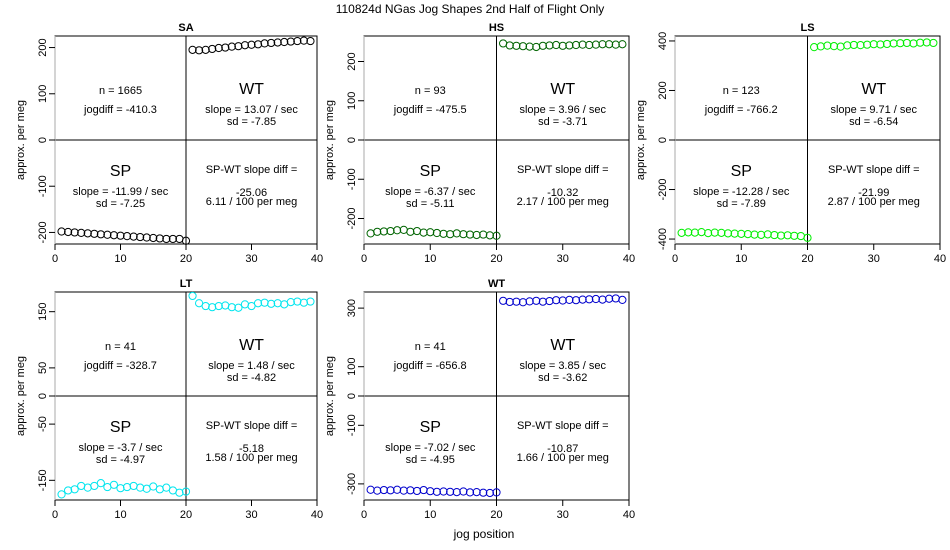 The image size is (950, 550). Describe the element at coordinates (251, 110) in the screenshot. I see `wt-slope: slope = 13.07 / sec` at that location.